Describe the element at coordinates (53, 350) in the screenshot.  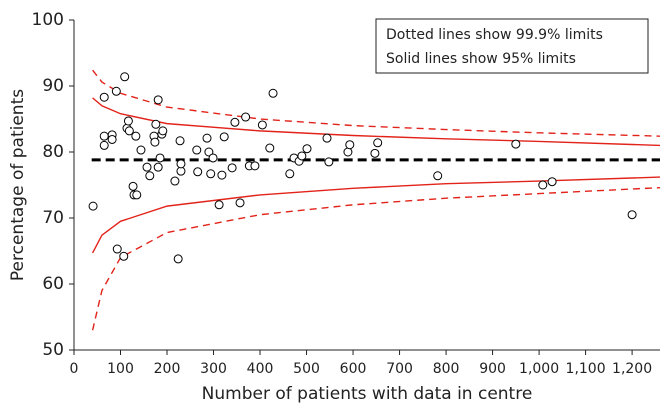
I see `y-tick-label: 50` at that location.